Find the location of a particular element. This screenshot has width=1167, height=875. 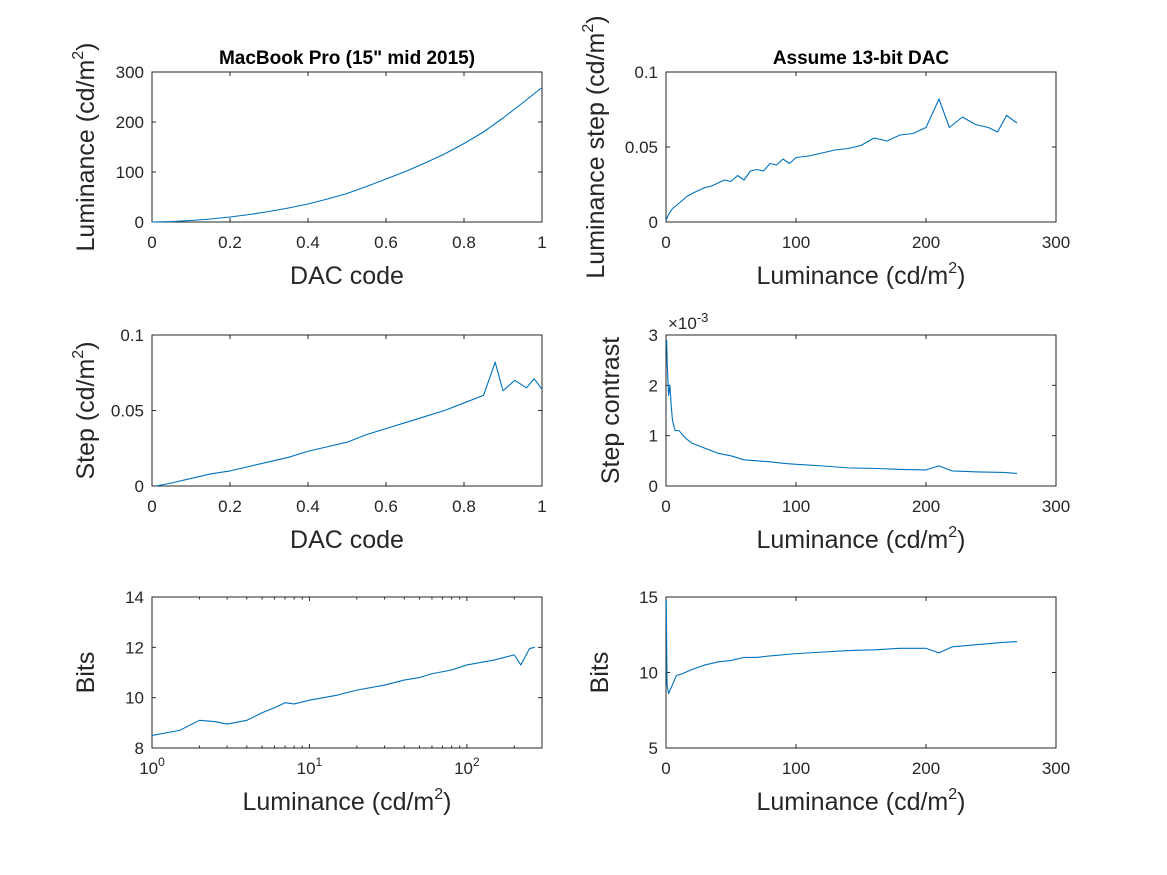

y-tick-label: 5 is located at coordinates (653, 748).